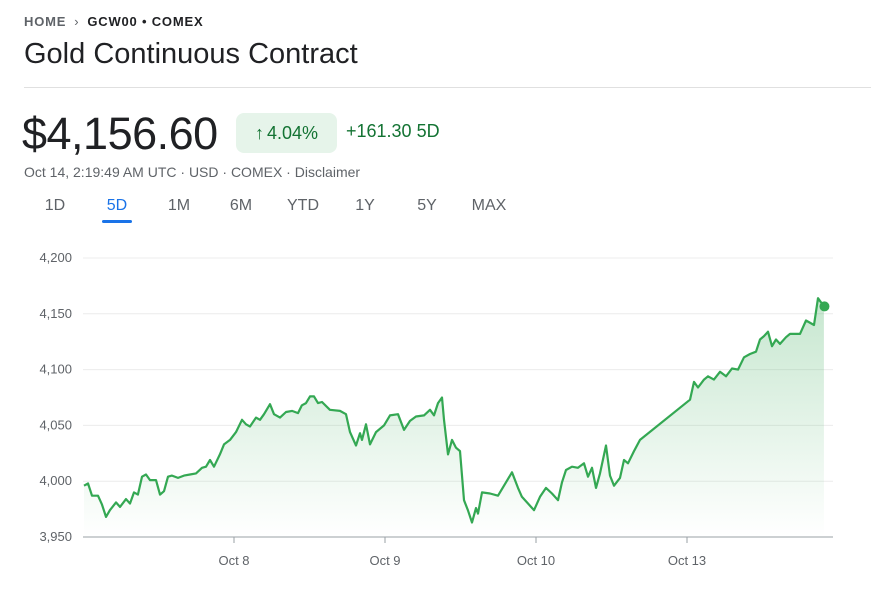 This screenshot has height=591, width=871. I want to click on y-tick-label: 4,050, so click(55, 424).